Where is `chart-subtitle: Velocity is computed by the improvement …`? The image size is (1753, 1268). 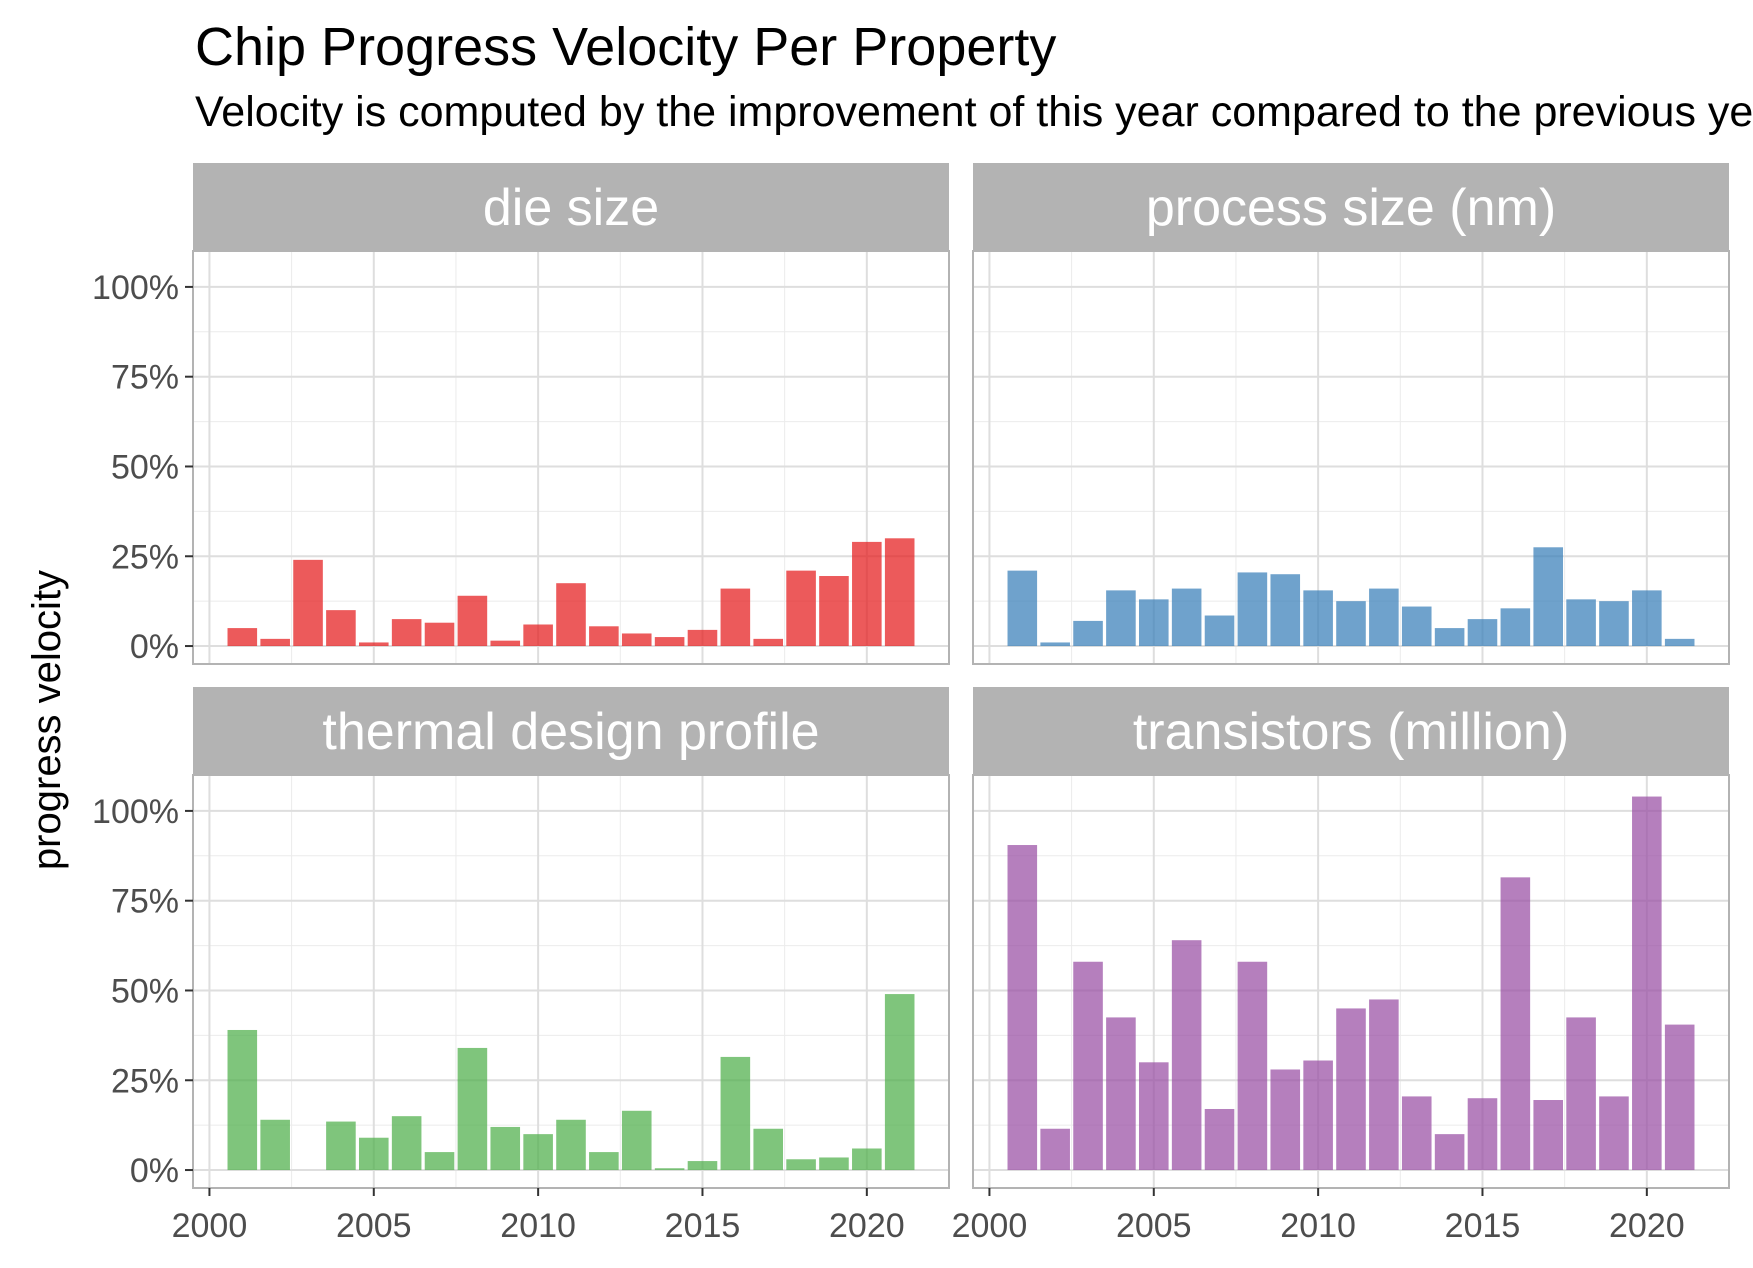 chart-subtitle: Velocity is computed by the improvement … is located at coordinates (974, 112).